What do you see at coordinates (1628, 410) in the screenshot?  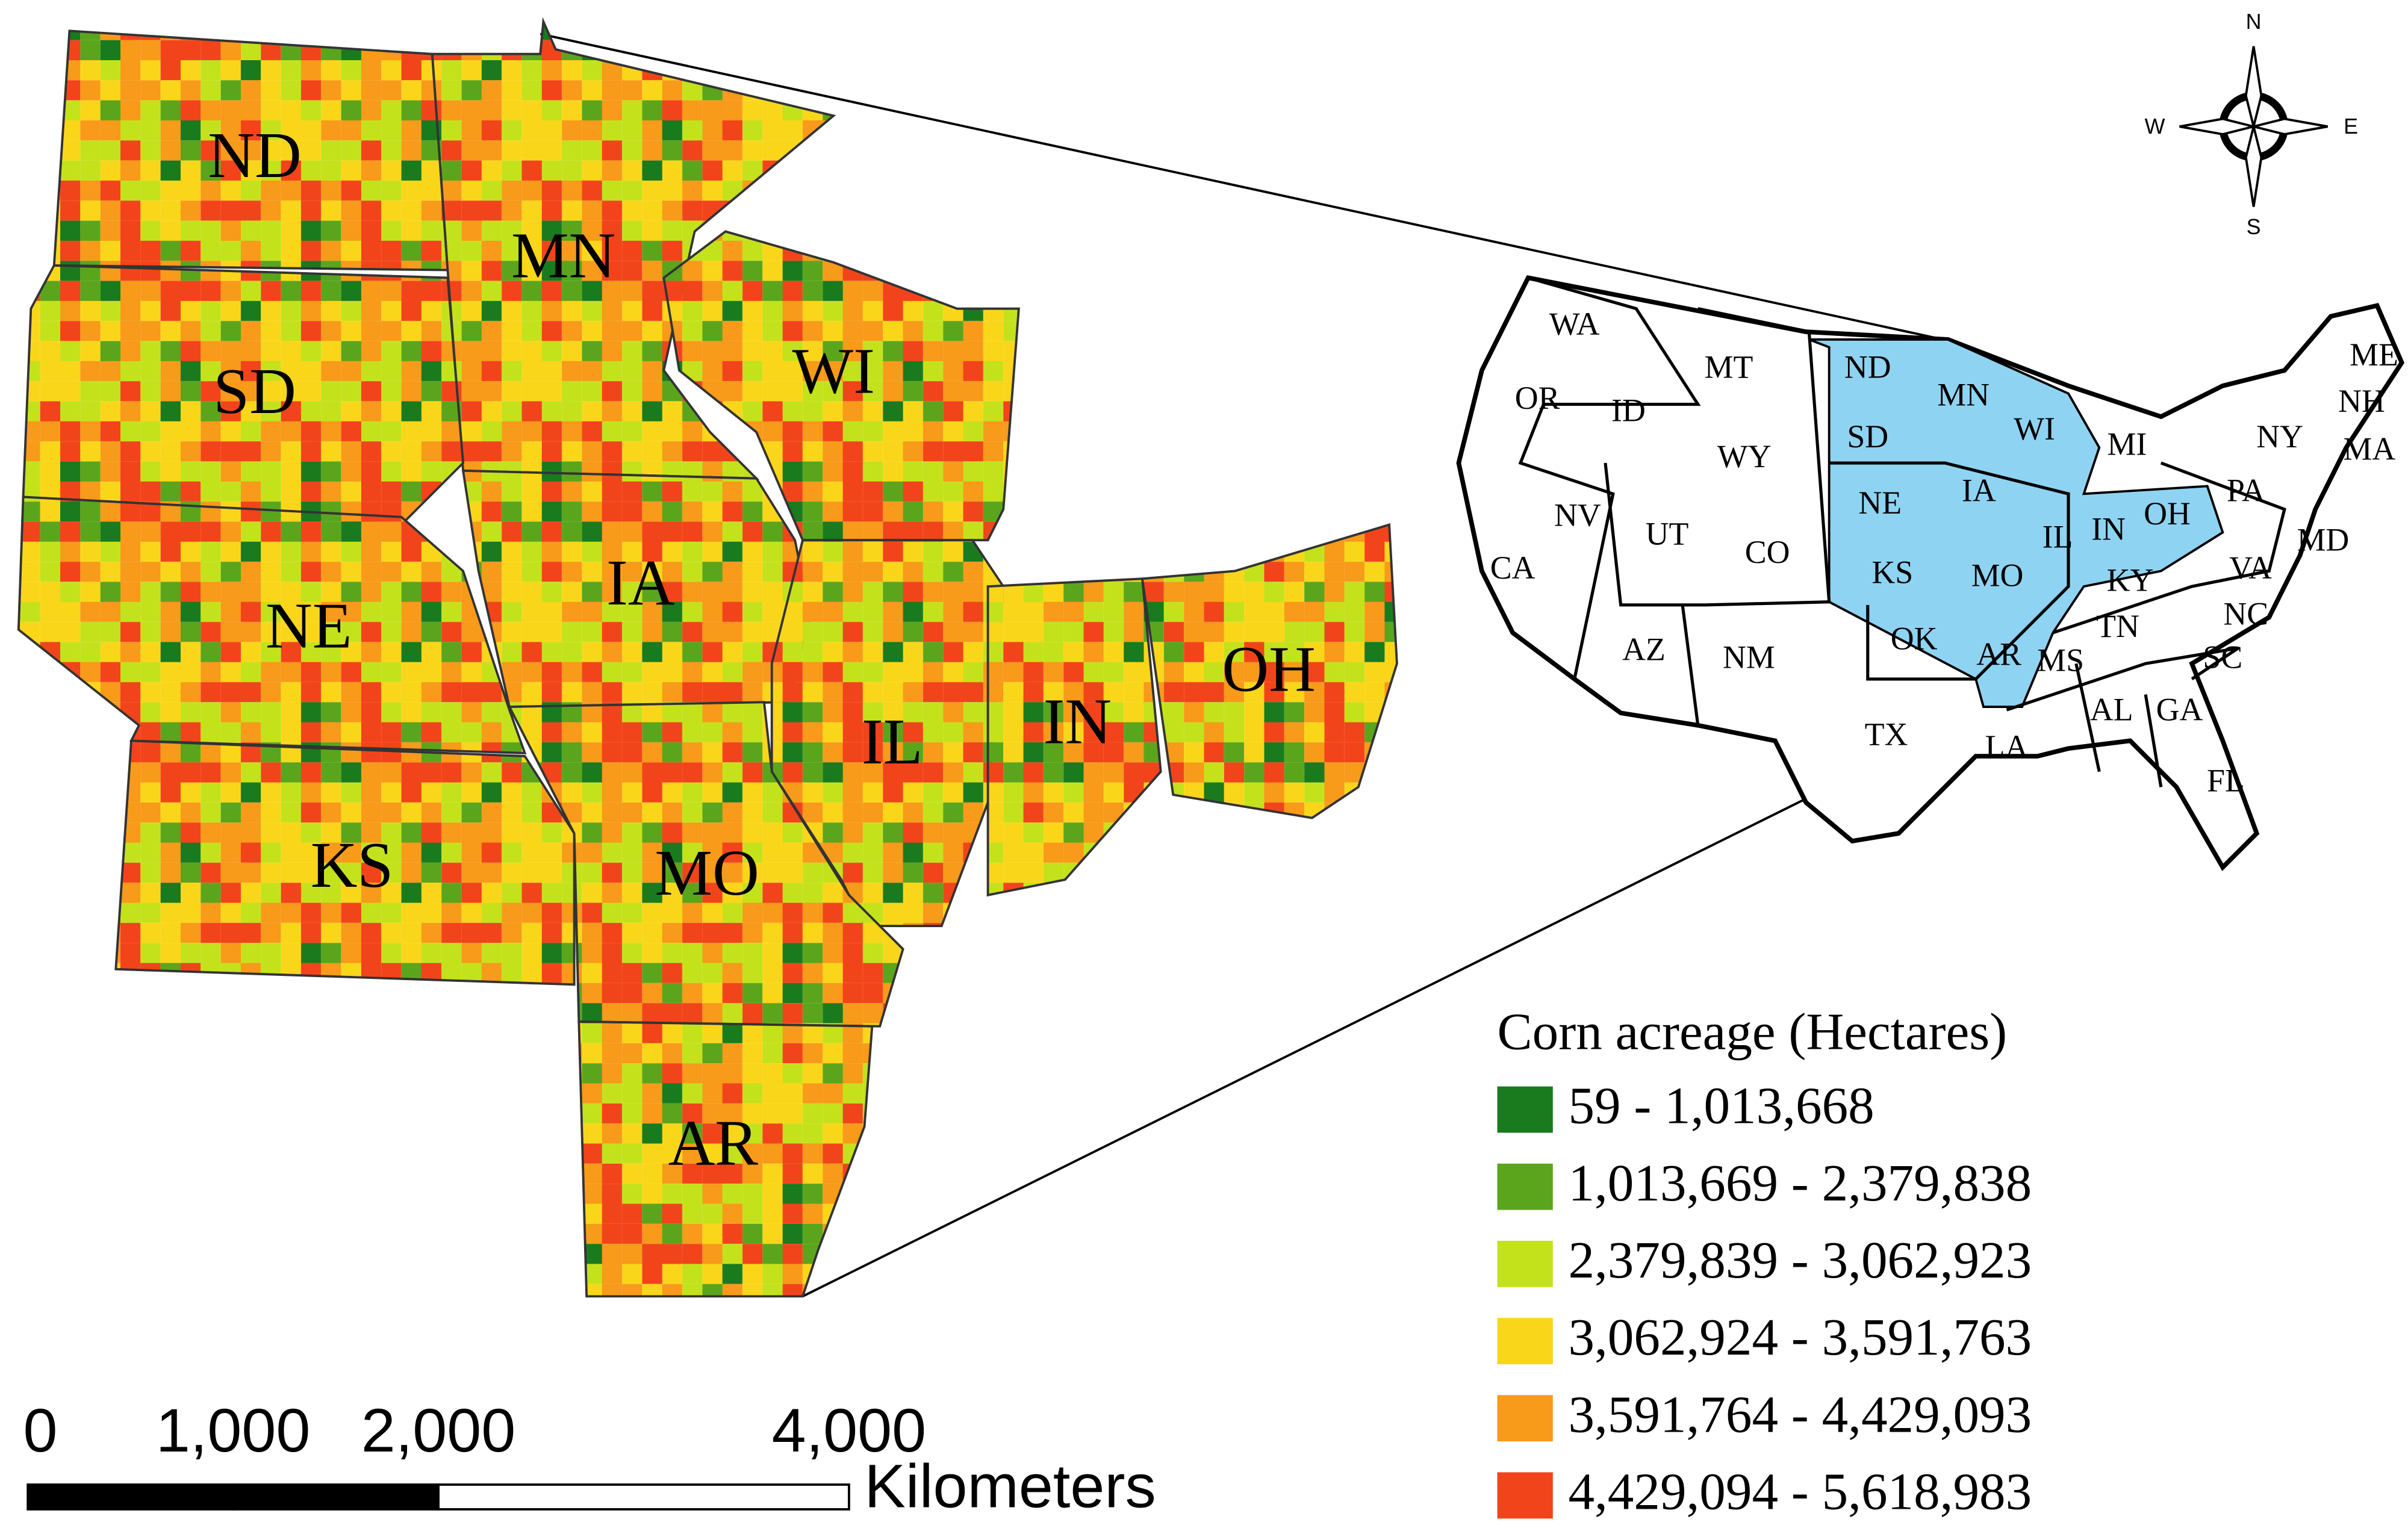 I see `state-label: ID` at bounding box center [1628, 410].